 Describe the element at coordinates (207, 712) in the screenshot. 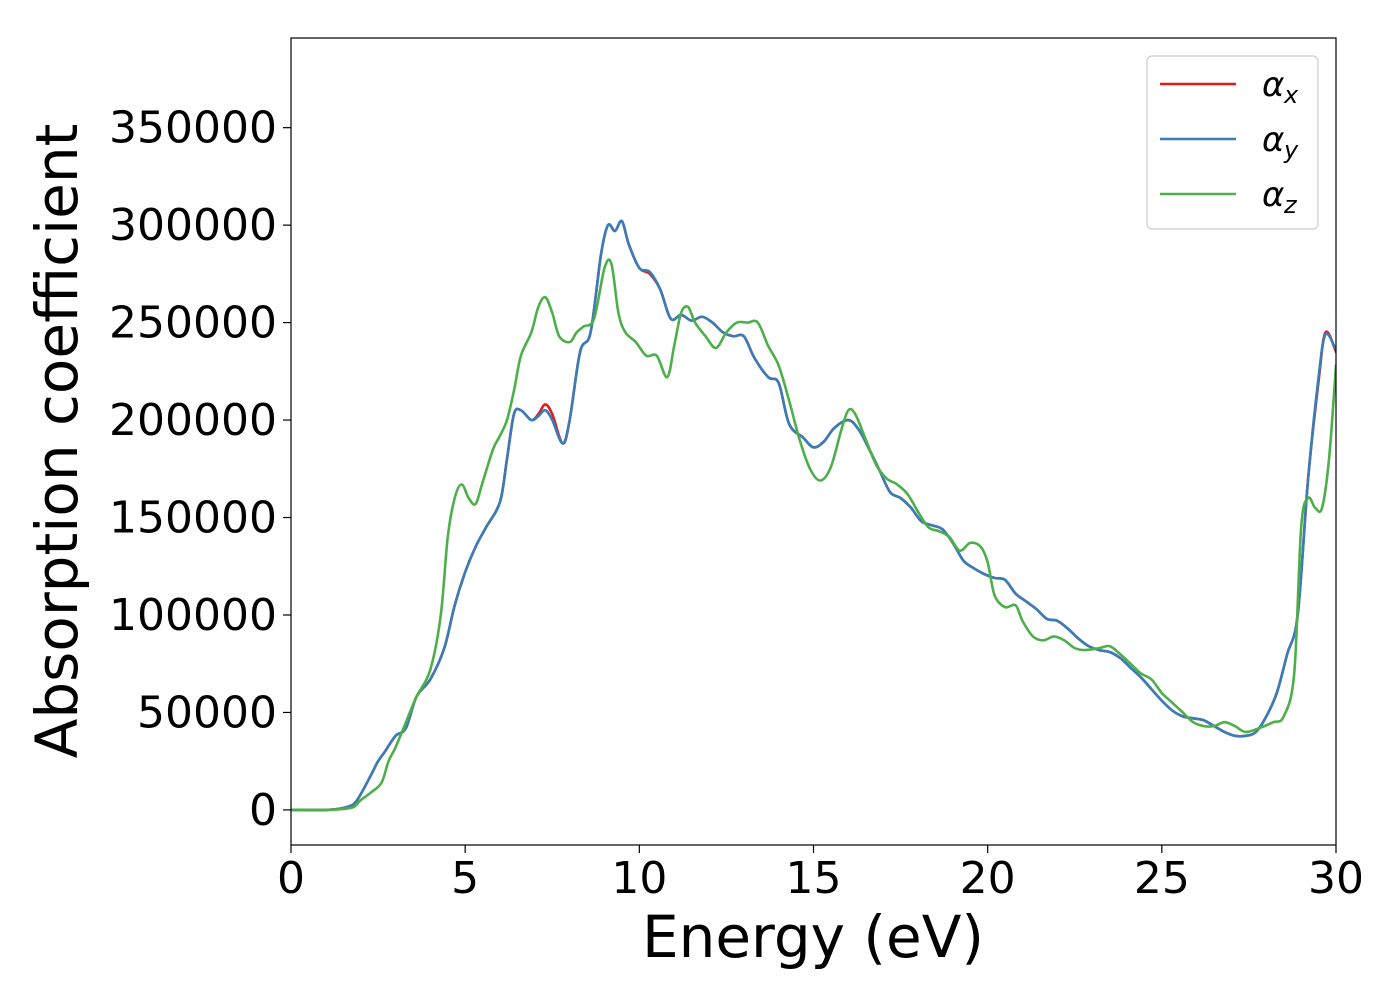

I see `y-tick-label: 50000` at that location.